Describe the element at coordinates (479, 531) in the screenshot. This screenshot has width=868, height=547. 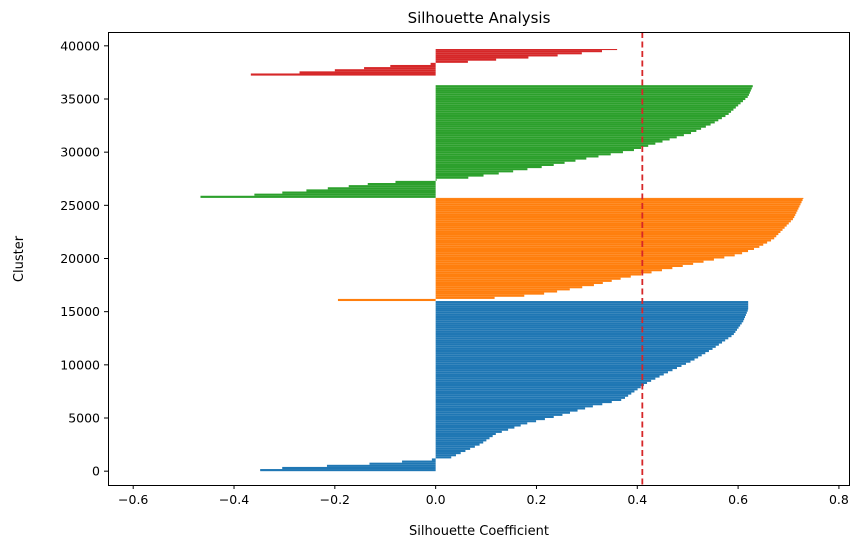
I see `x-axis-label: Silhouette Coefficient` at that location.